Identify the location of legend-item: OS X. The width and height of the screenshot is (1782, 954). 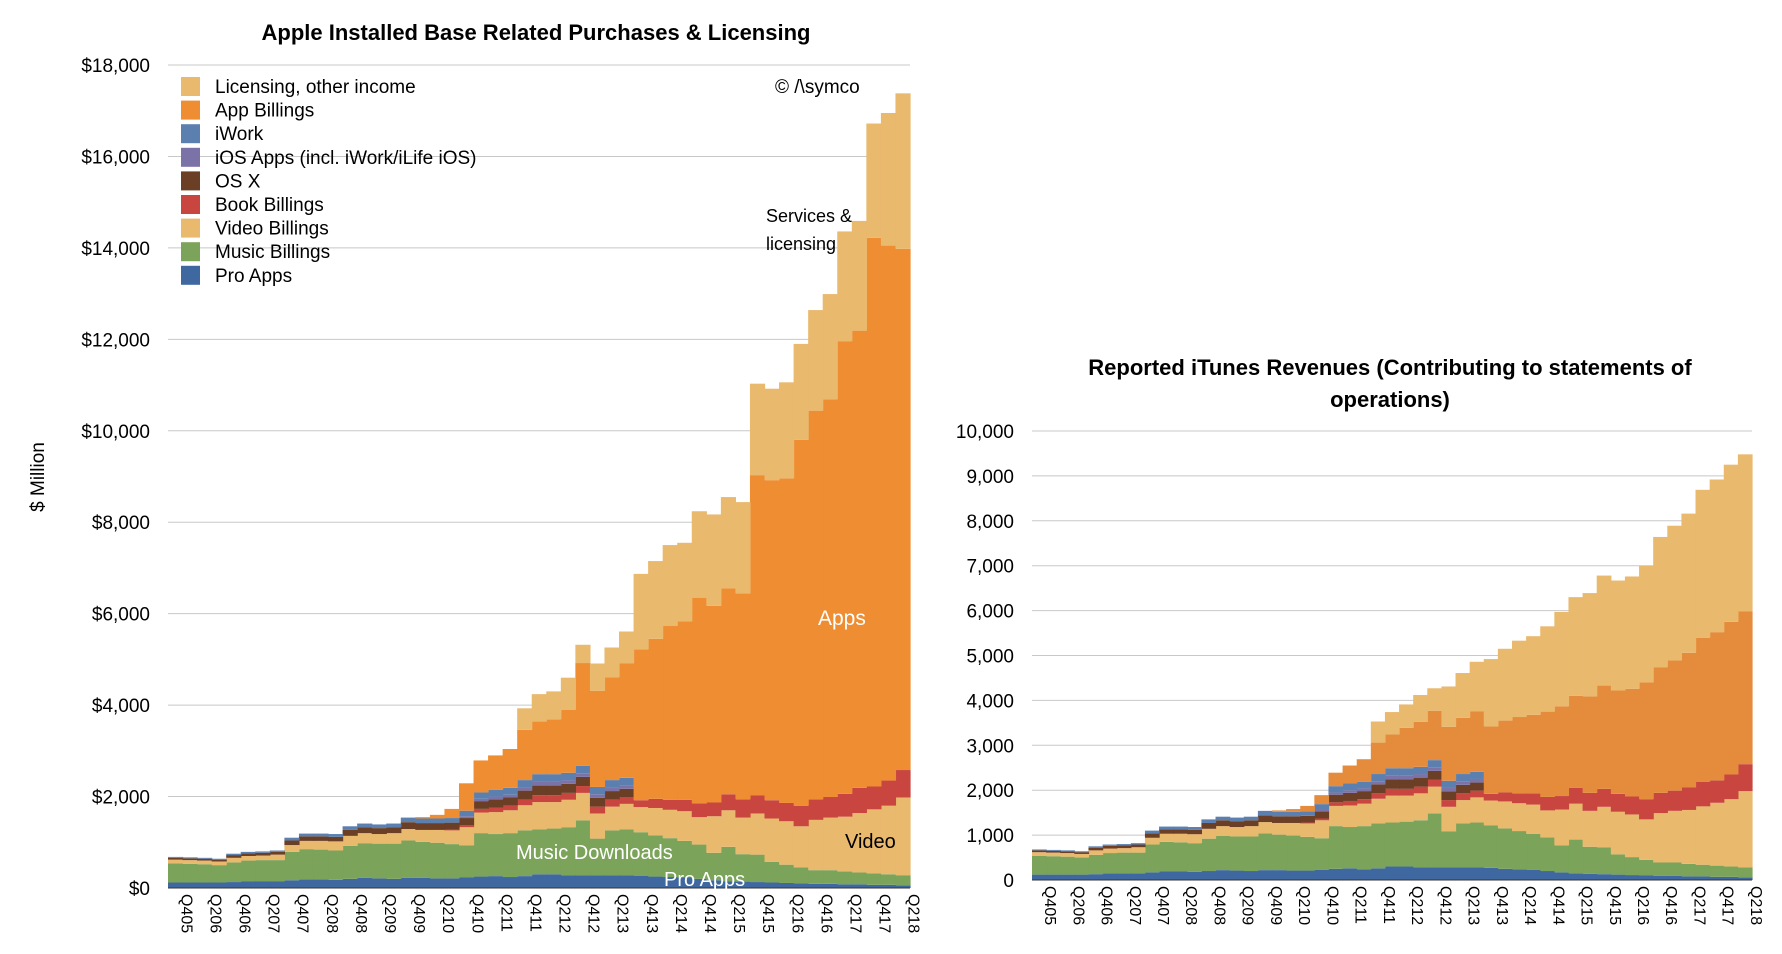
(221, 181).